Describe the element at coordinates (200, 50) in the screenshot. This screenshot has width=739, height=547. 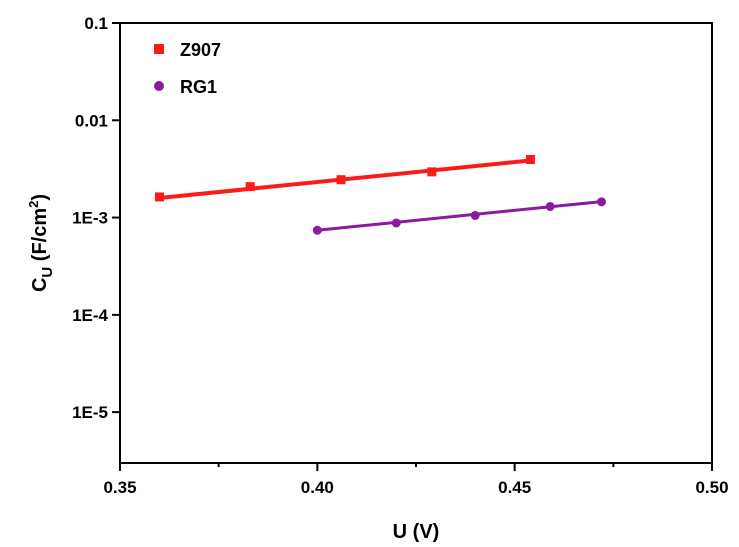
I see `legend-label: Z907` at that location.